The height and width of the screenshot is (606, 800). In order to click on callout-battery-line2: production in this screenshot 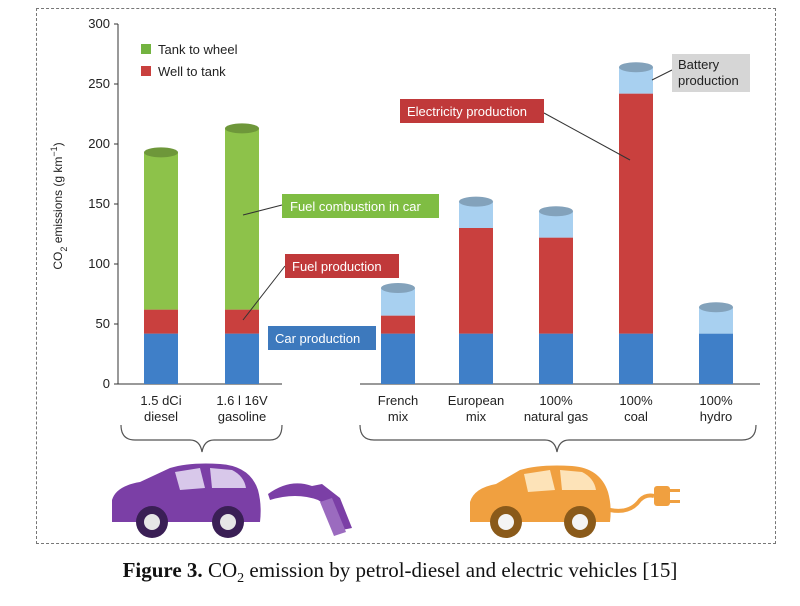, I will do `click(708, 80)`.